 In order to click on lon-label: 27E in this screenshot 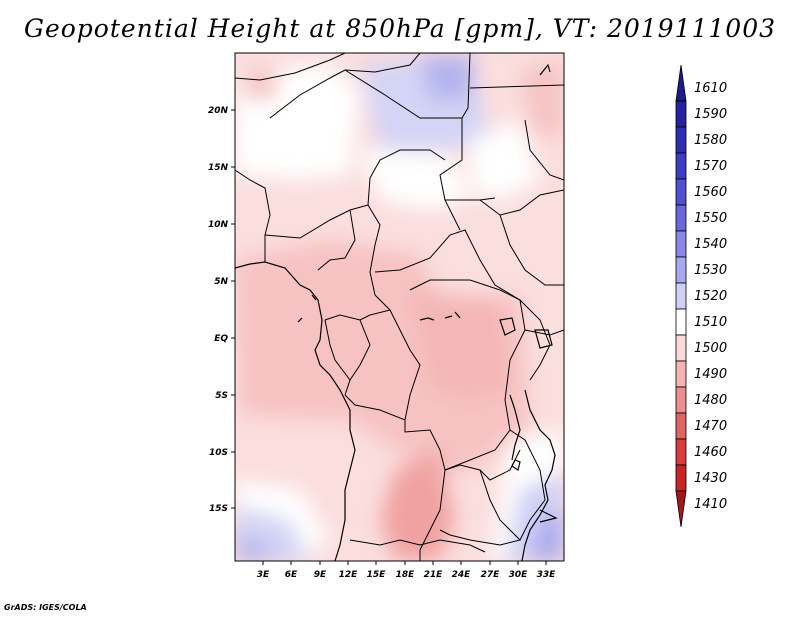, I will do `click(491, 575)`.